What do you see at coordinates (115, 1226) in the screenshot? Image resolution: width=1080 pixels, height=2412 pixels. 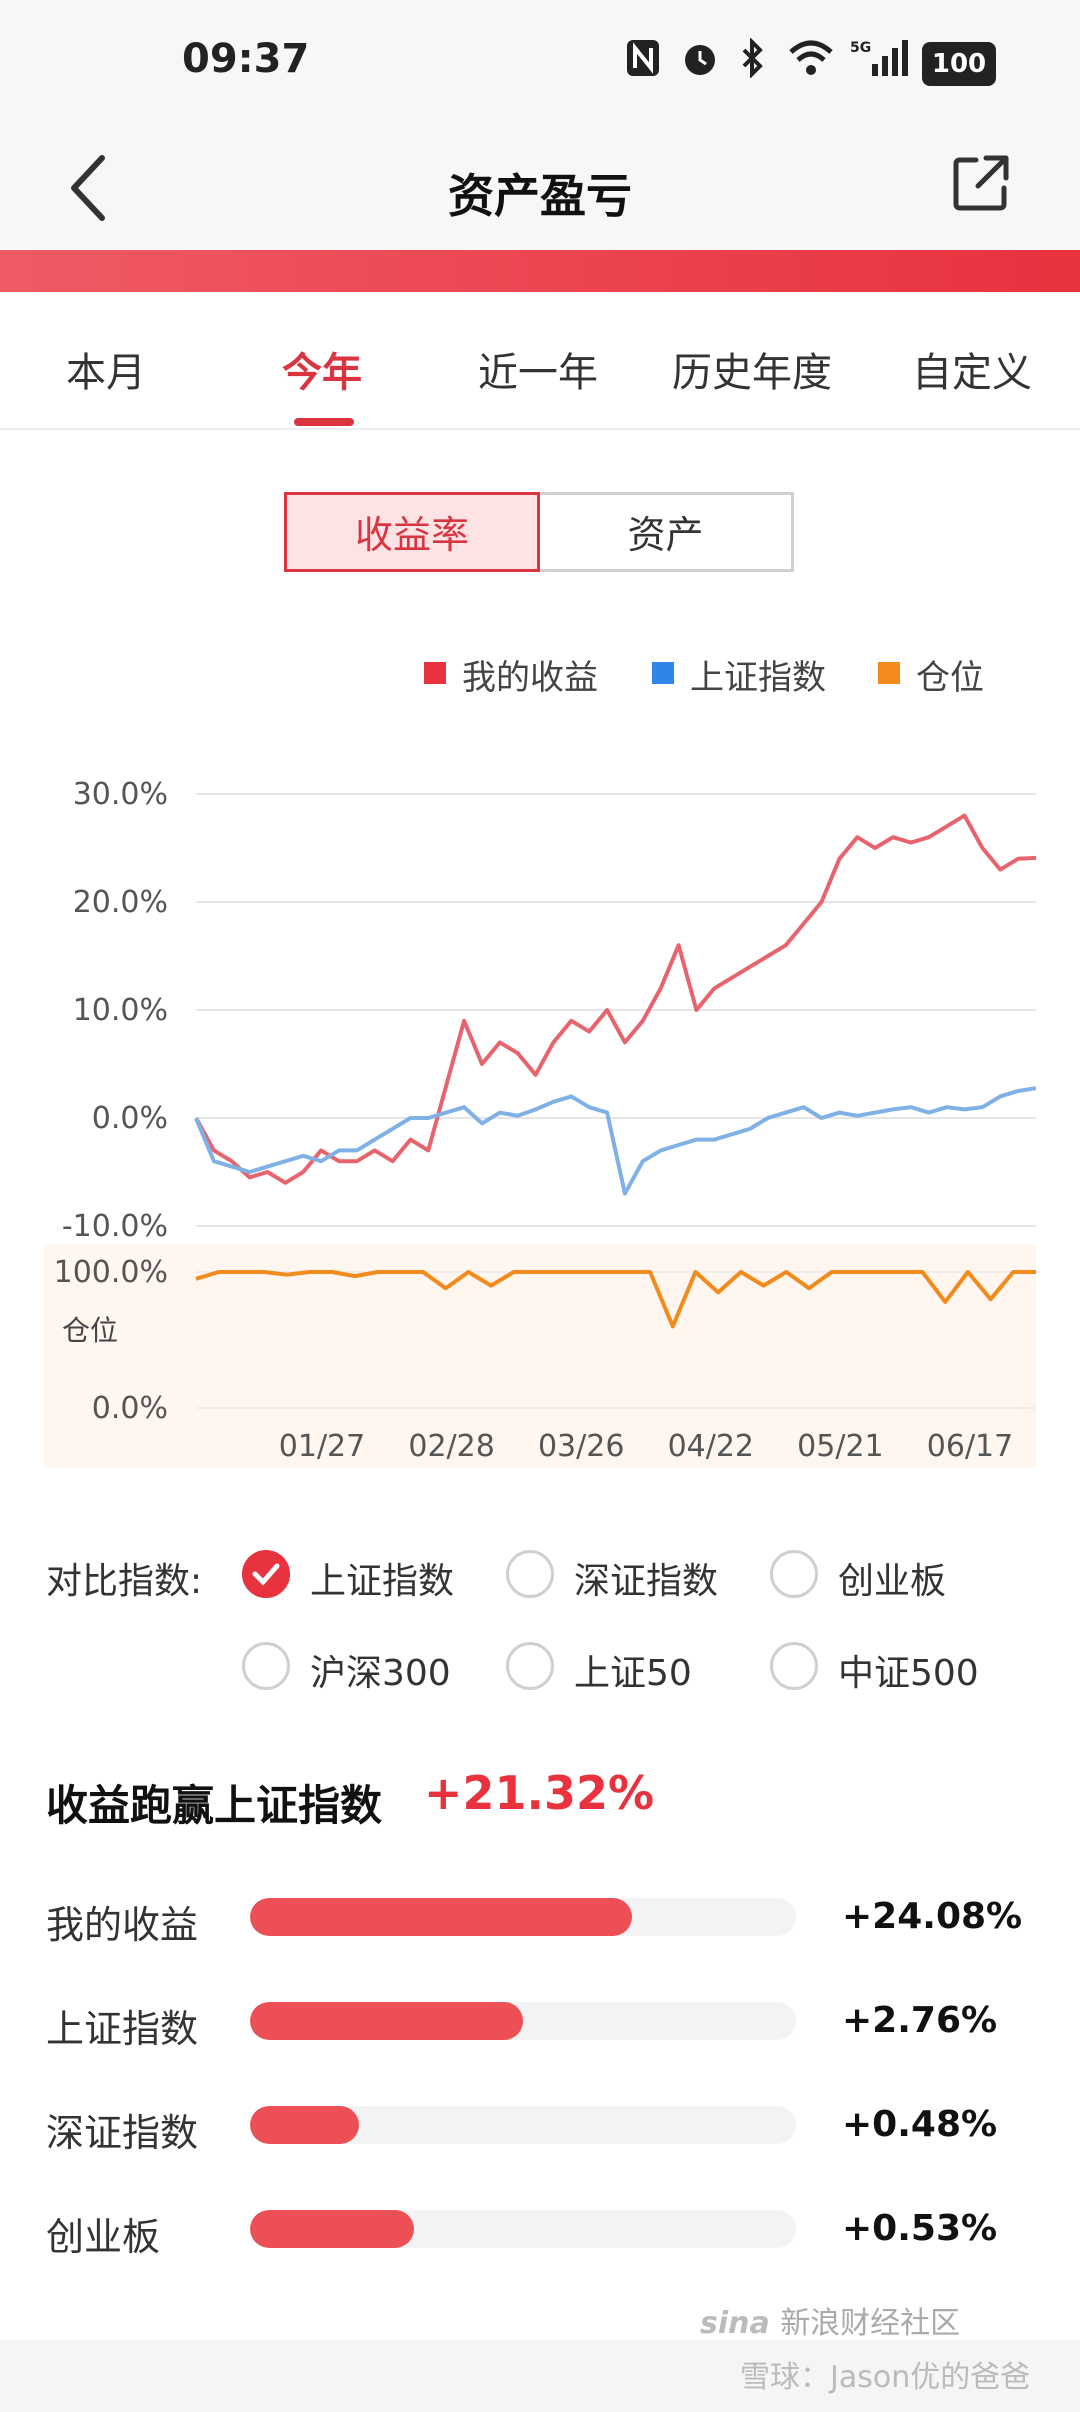 I see `y-tick-label: -10.0%` at bounding box center [115, 1226].